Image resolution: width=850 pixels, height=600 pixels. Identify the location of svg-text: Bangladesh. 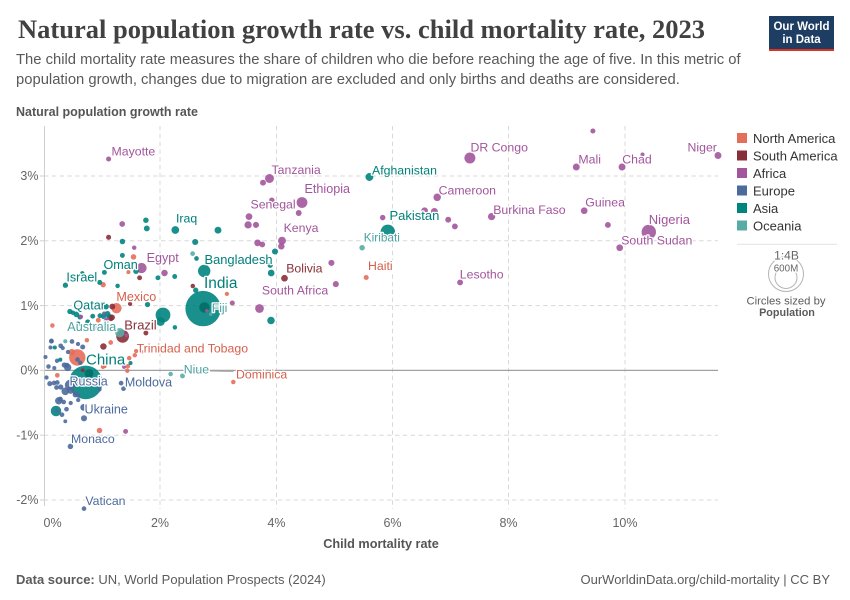
(239, 259).